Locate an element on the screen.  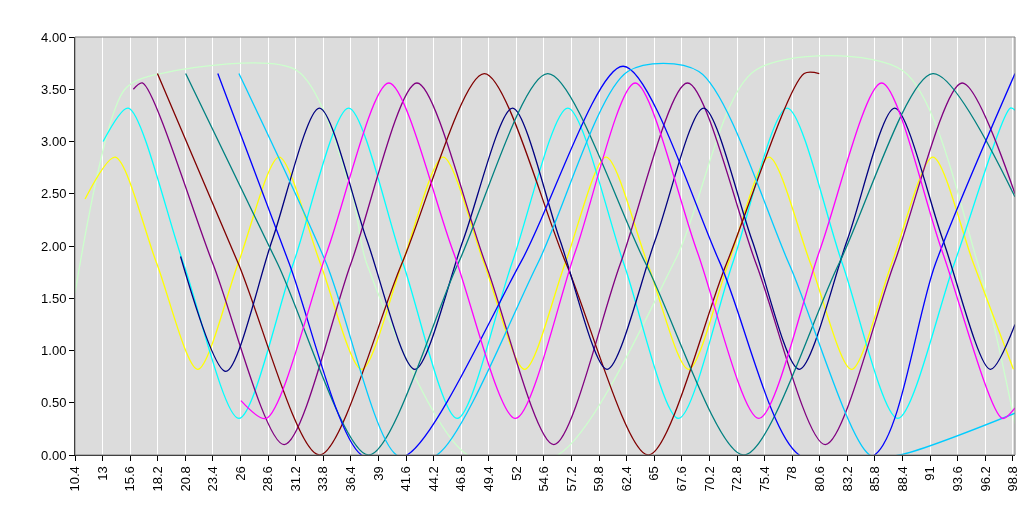
x-tick-label: 67.6 is located at coordinates (682, 479).